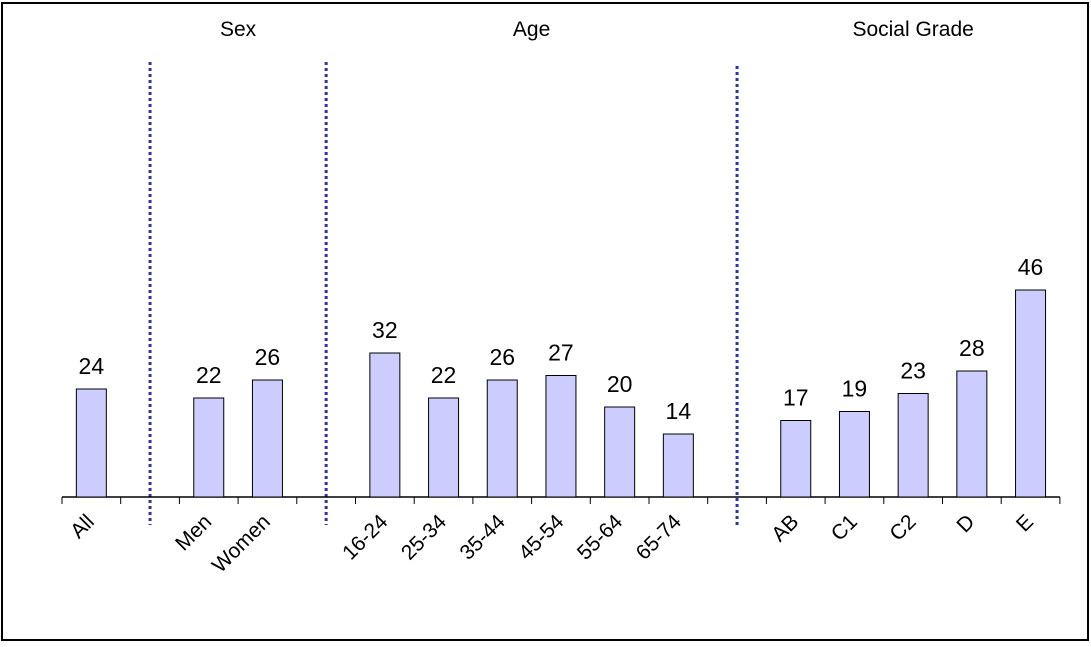 The image size is (1091, 647). Describe the element at coordinates (965, 523) in the screenshot. I see `tick-label-d: D` at that location.